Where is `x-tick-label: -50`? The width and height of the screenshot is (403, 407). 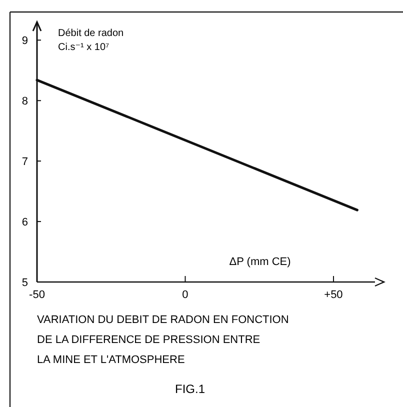 x-tick-label: -50 is located at coordinates (37, 295).